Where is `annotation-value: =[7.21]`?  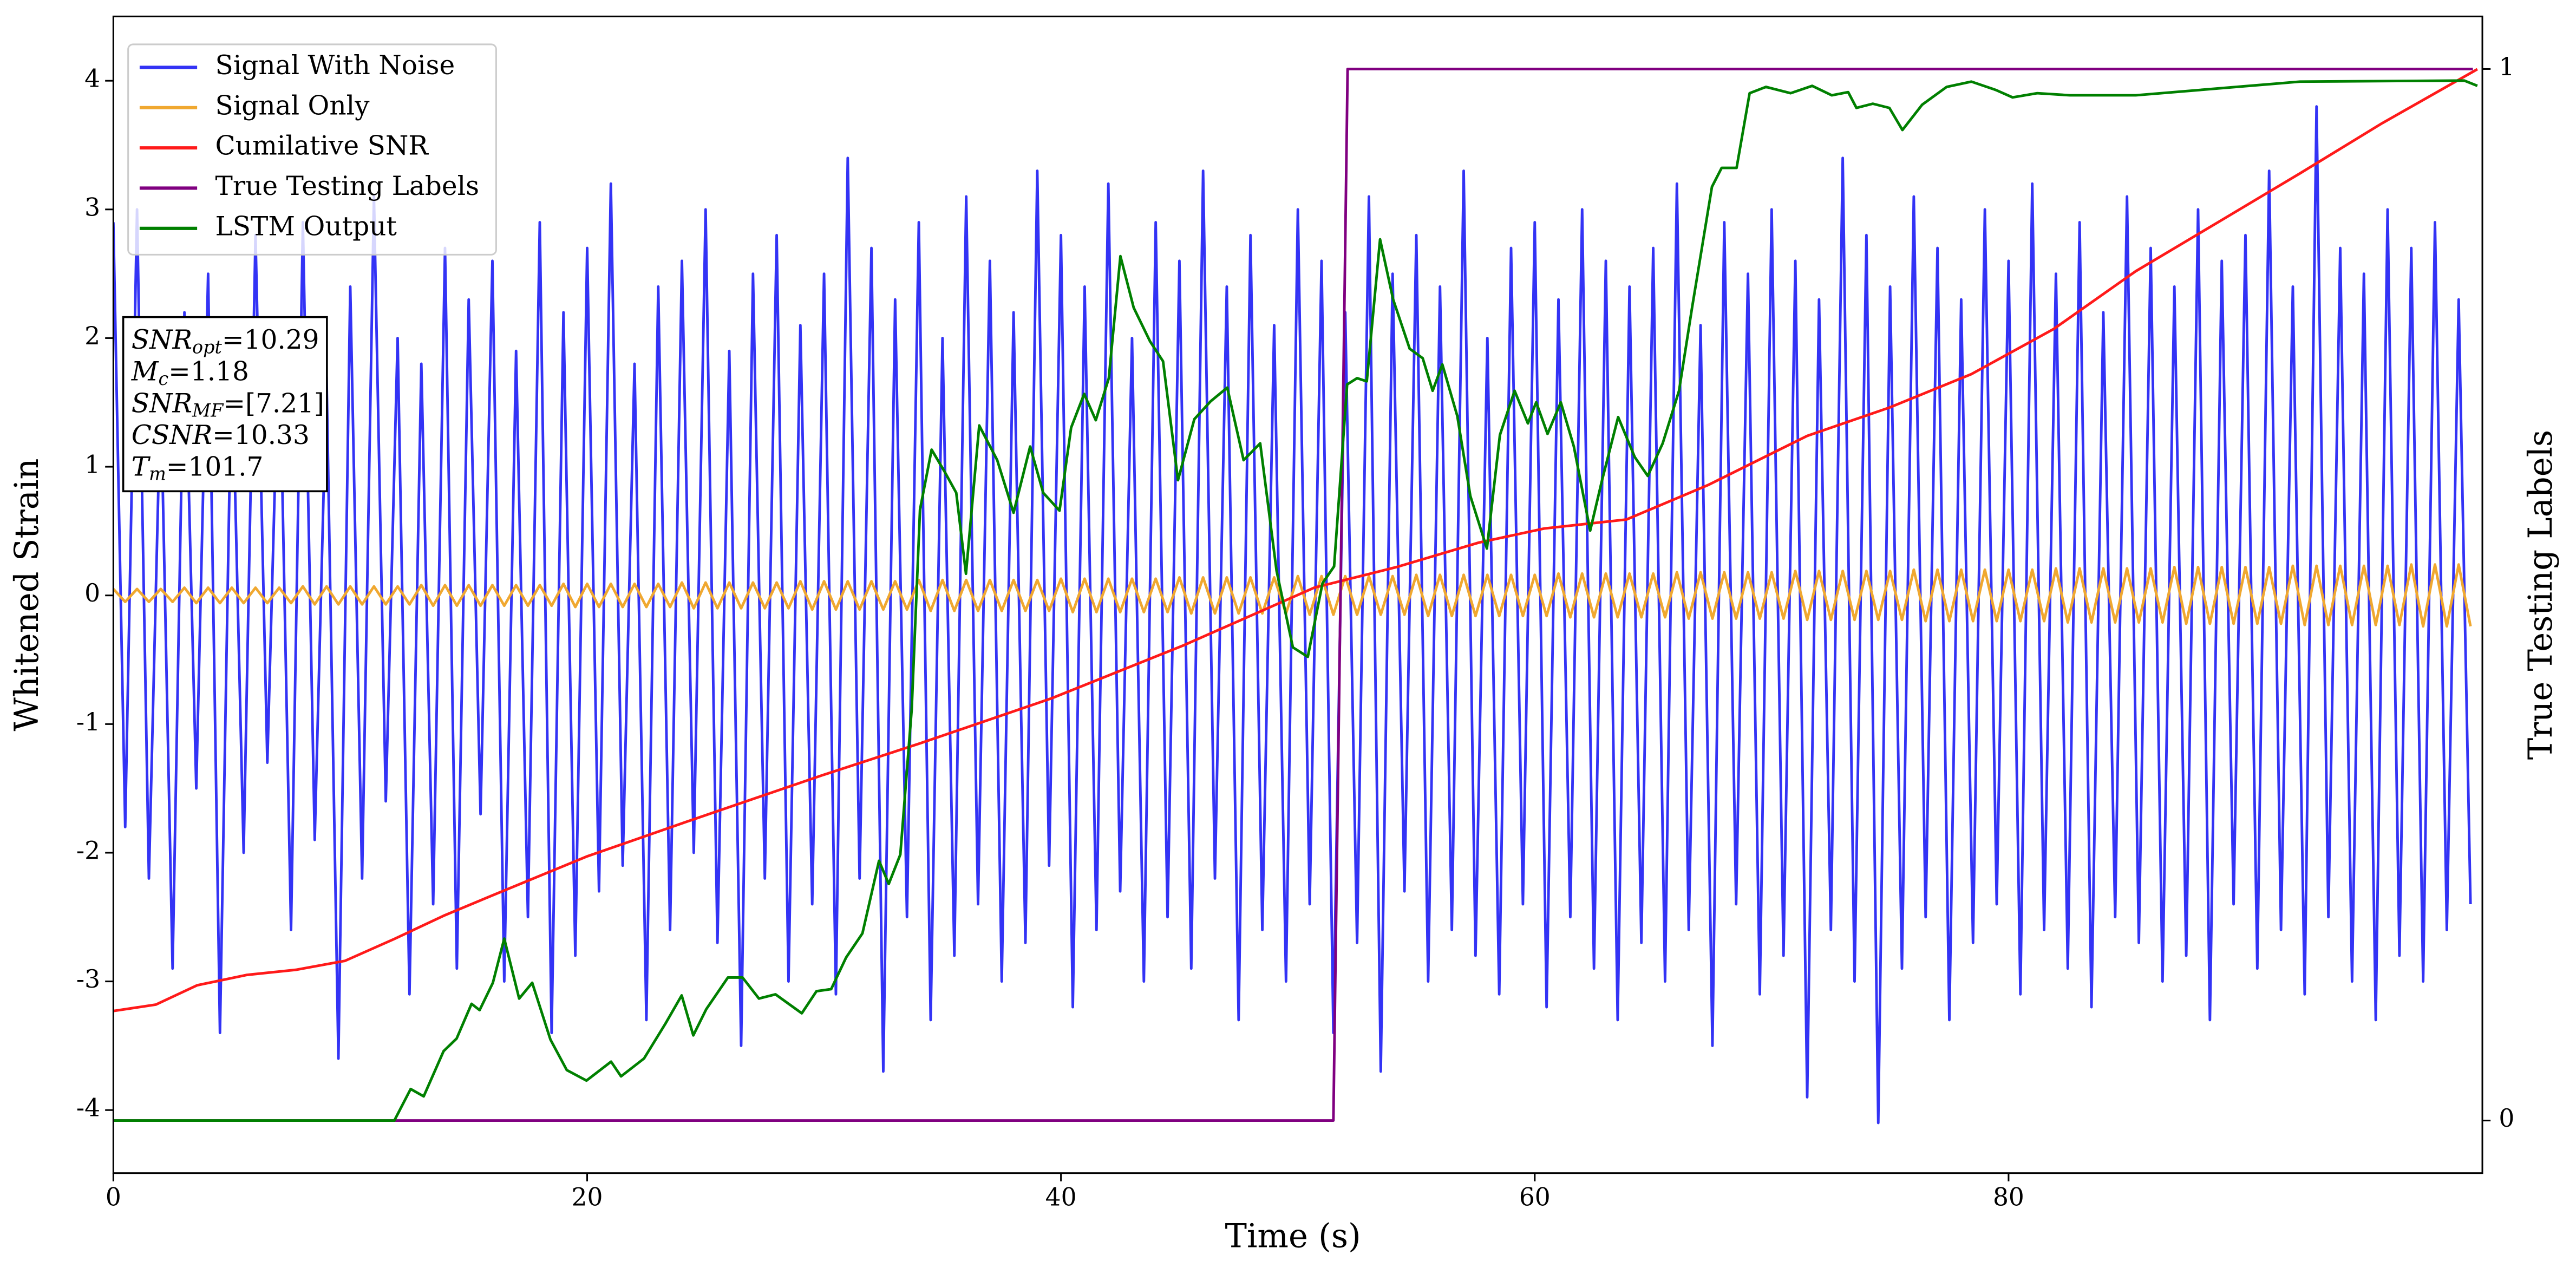
annotation-value: =[7.21] is located at coordinates (273, 403).